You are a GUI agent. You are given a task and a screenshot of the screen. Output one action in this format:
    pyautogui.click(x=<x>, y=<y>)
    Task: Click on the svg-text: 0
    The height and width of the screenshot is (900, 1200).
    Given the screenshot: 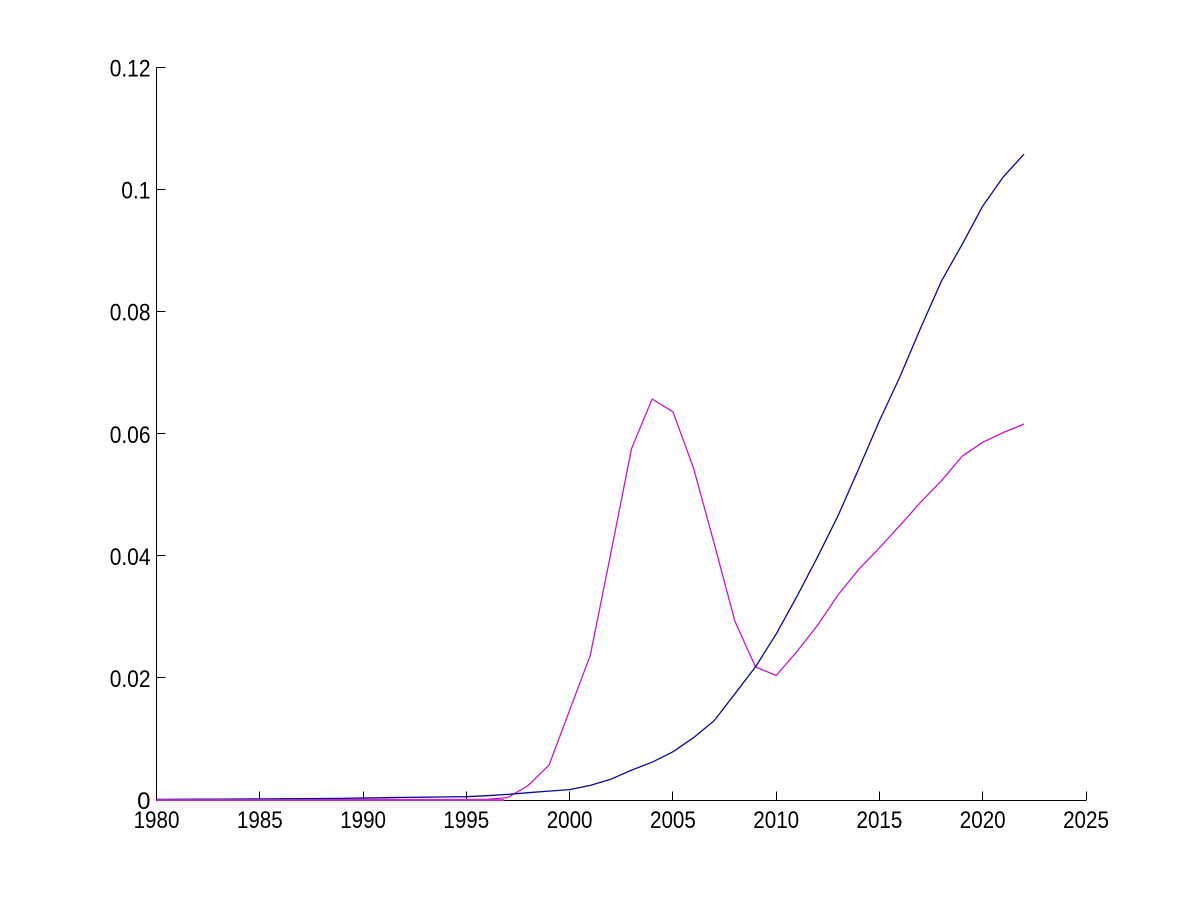 What is the action you would take?
    pyautogui.click(x=143, y=801)
    